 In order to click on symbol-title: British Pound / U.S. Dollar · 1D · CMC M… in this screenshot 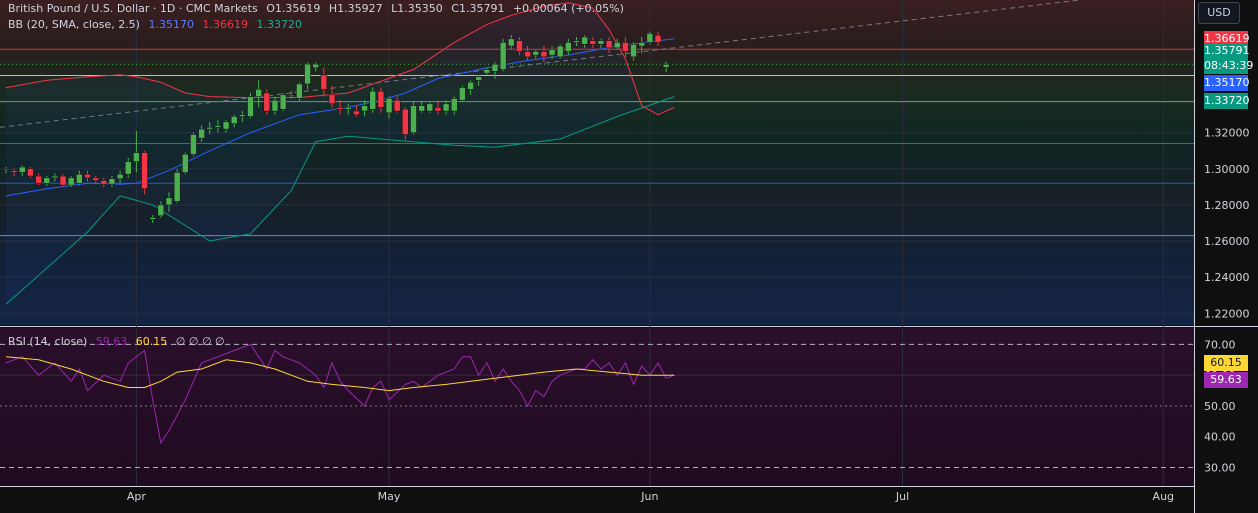, I will do `click(133, 8)`.